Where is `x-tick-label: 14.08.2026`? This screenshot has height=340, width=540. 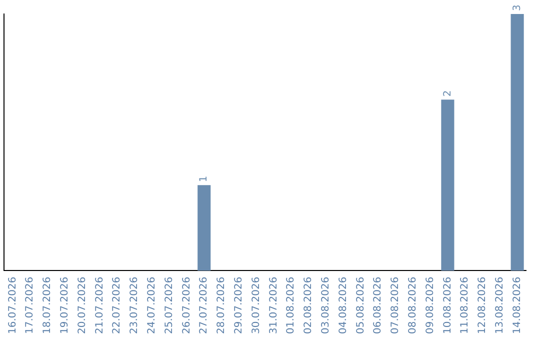 x-tick-label: 14.08.2026 is located at coordinates (517, 305).